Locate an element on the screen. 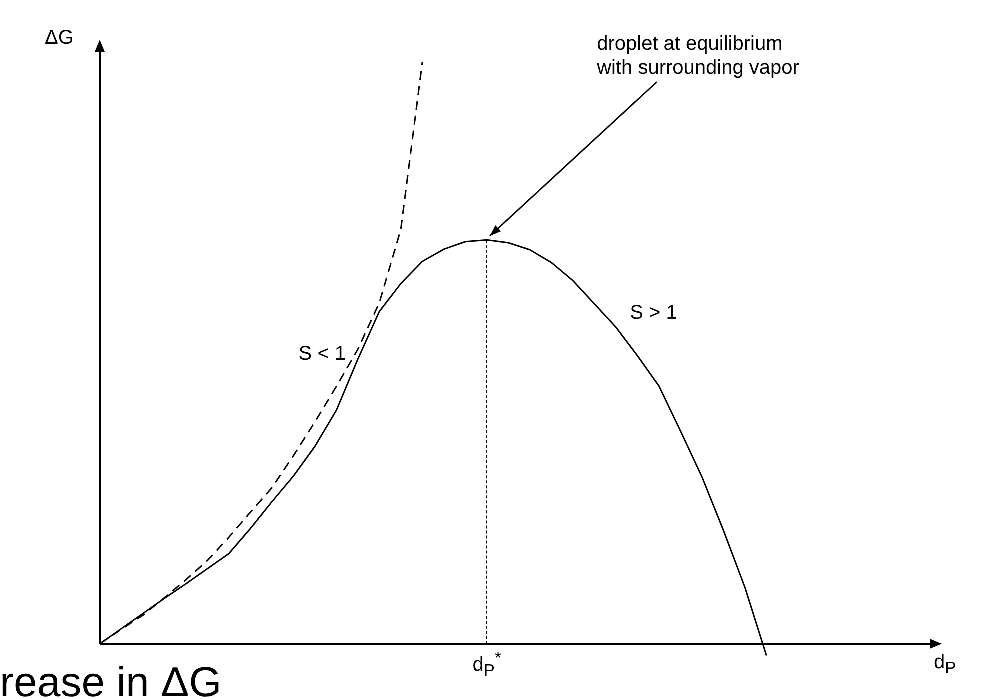 The image size is (990, 699). text: d$_{P}$ is located at coordinates (945, 664).